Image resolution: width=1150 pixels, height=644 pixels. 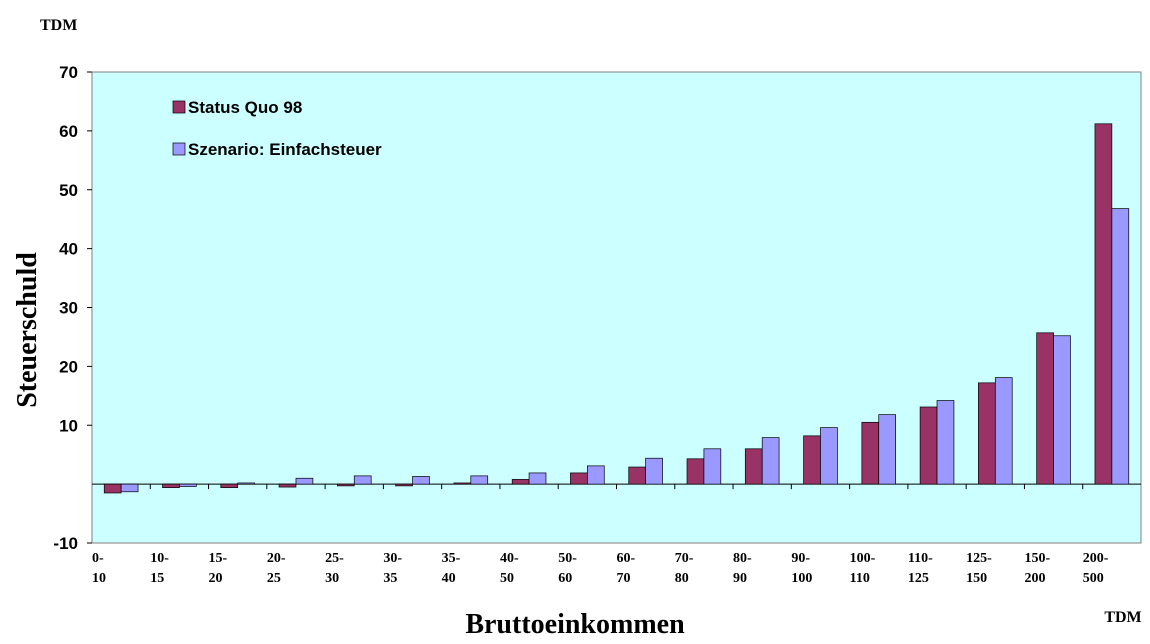 What do you see at coordinates (159, 568) in the screenshot?
I see `x-tick-label: 10-15` at bounding box center [159, 568].